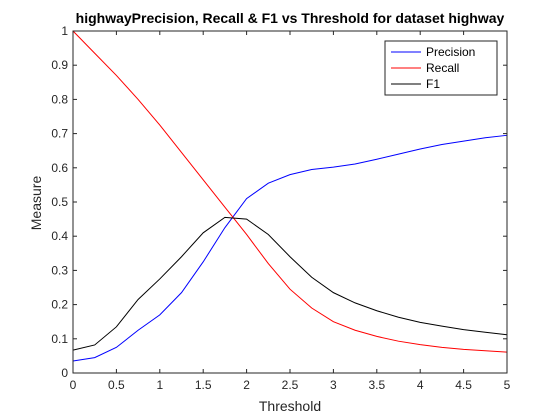 The image size is (560, 420). I want to click on x-tick-label: 1, so click(159, 385).